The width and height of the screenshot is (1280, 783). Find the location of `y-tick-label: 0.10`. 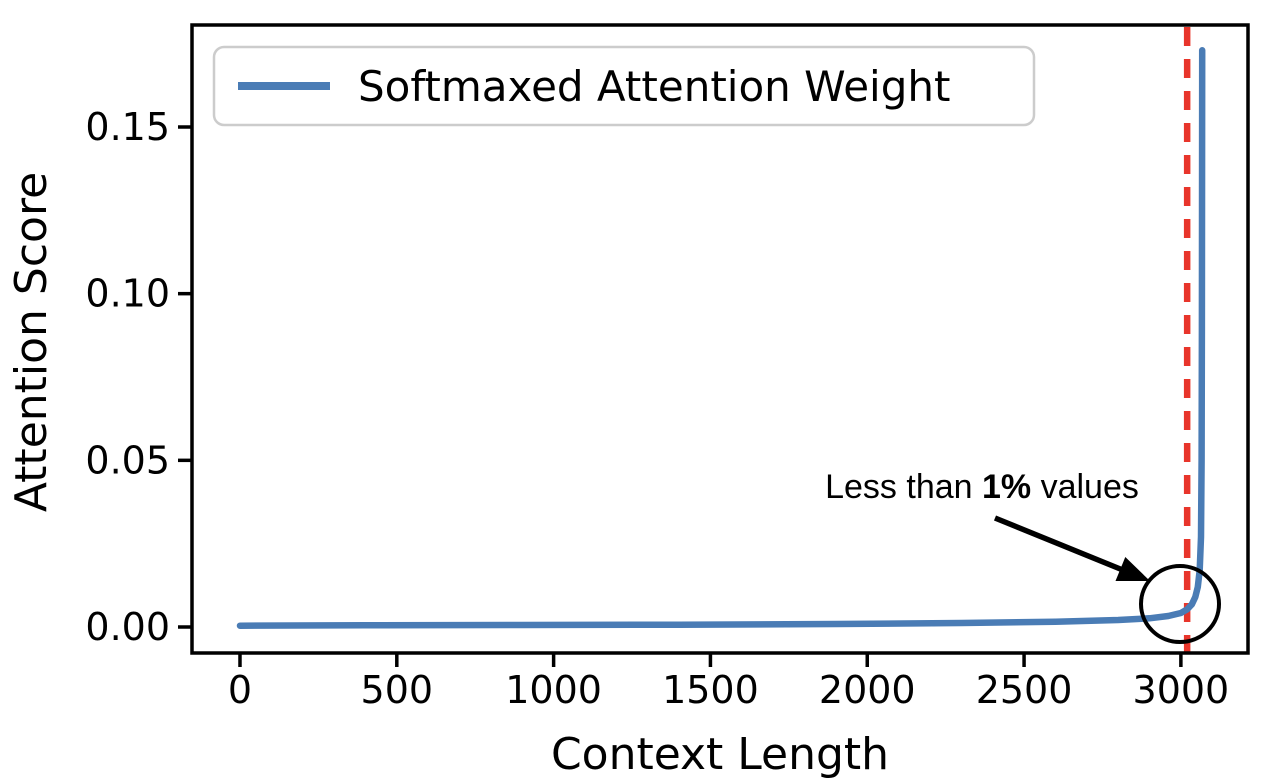

y-tick-label: 0.10 is located at coordinates (127, 294).